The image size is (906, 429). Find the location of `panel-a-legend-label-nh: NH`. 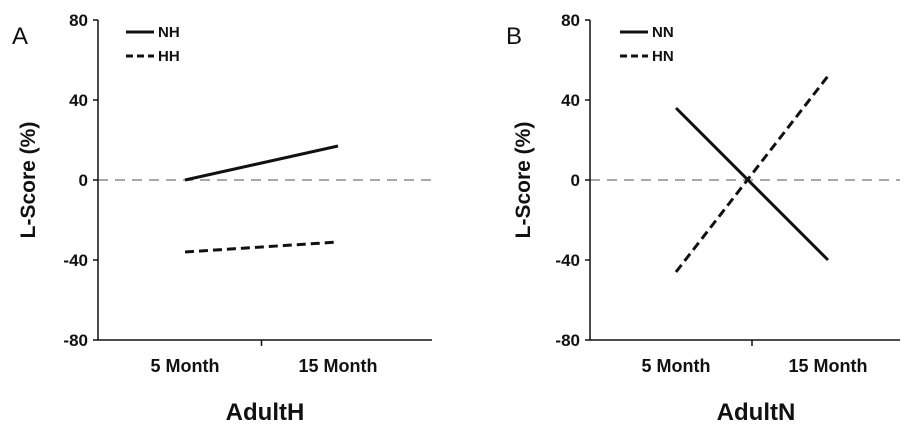

panel-a-legend-label-nh: NH is located at coordinates (169, 32).